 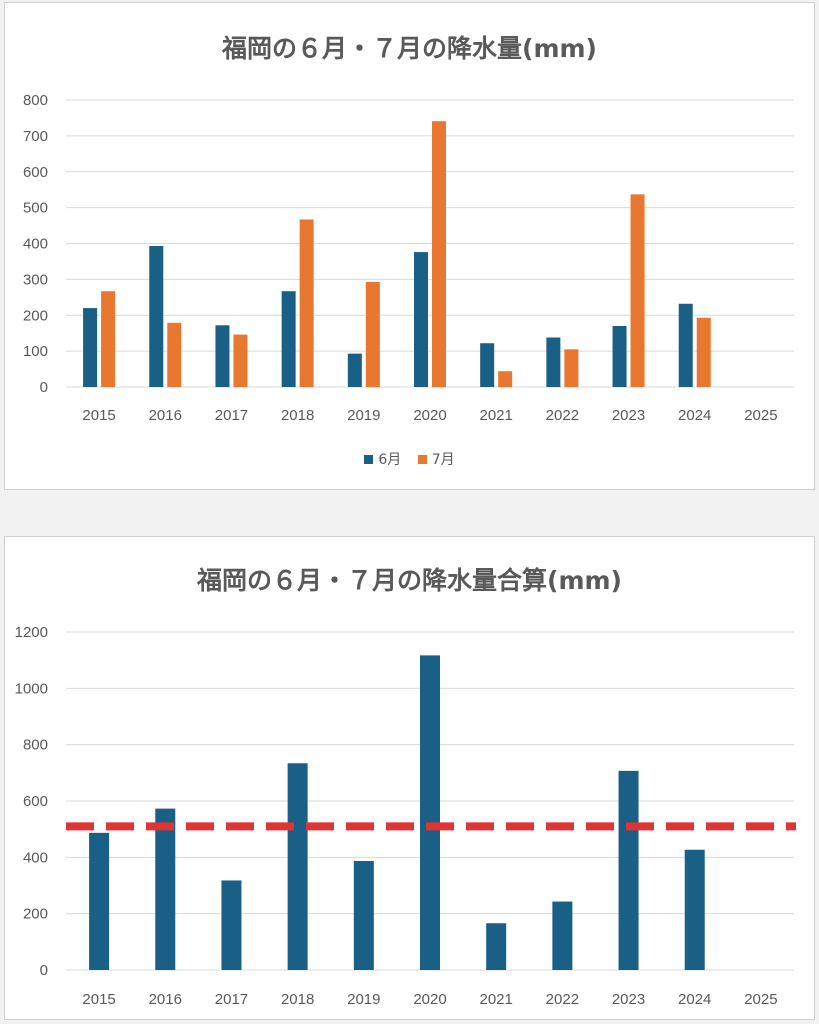 I want to click on legend-label-june: 6月, so click(x=390, y=460).